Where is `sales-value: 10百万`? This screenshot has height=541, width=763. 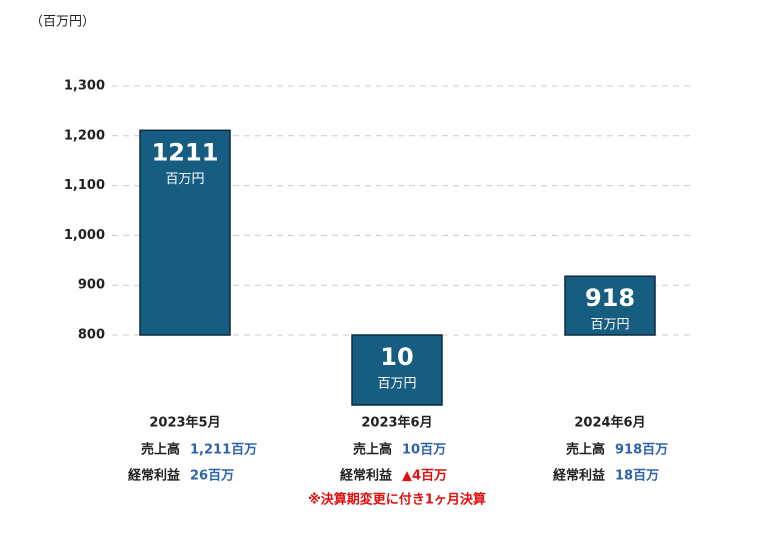
sales-value: 10百万 is located at coordinates (424, 450).